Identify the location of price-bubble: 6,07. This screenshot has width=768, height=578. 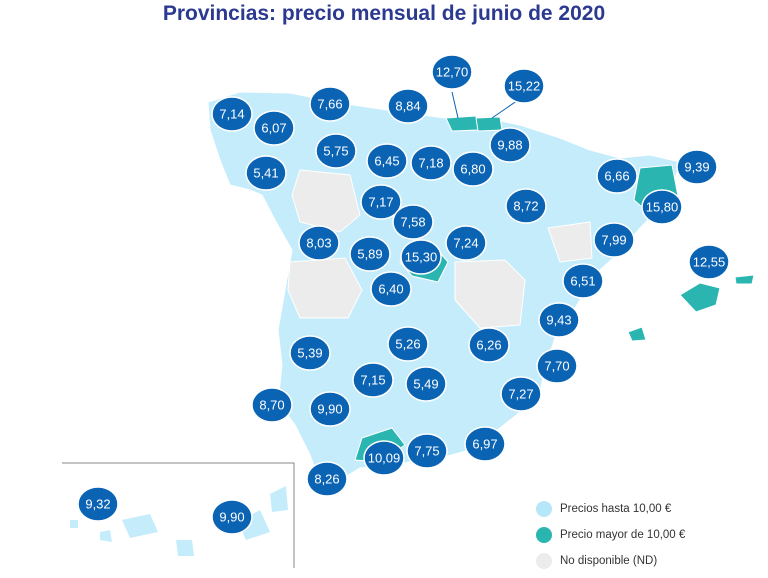
(274, 128).